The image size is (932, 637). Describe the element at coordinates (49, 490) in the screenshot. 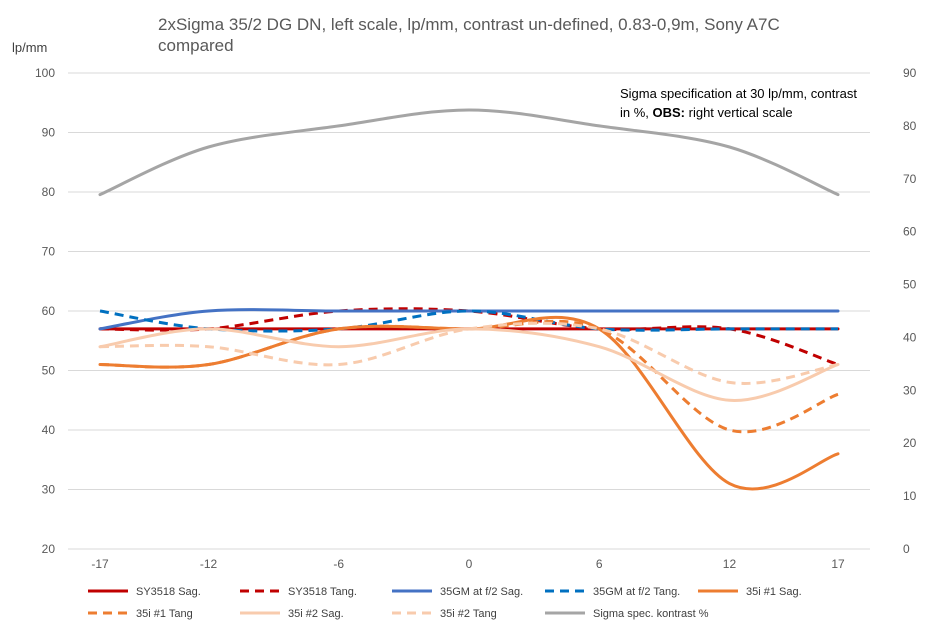

I see `left-tick-label: 30` at that location.